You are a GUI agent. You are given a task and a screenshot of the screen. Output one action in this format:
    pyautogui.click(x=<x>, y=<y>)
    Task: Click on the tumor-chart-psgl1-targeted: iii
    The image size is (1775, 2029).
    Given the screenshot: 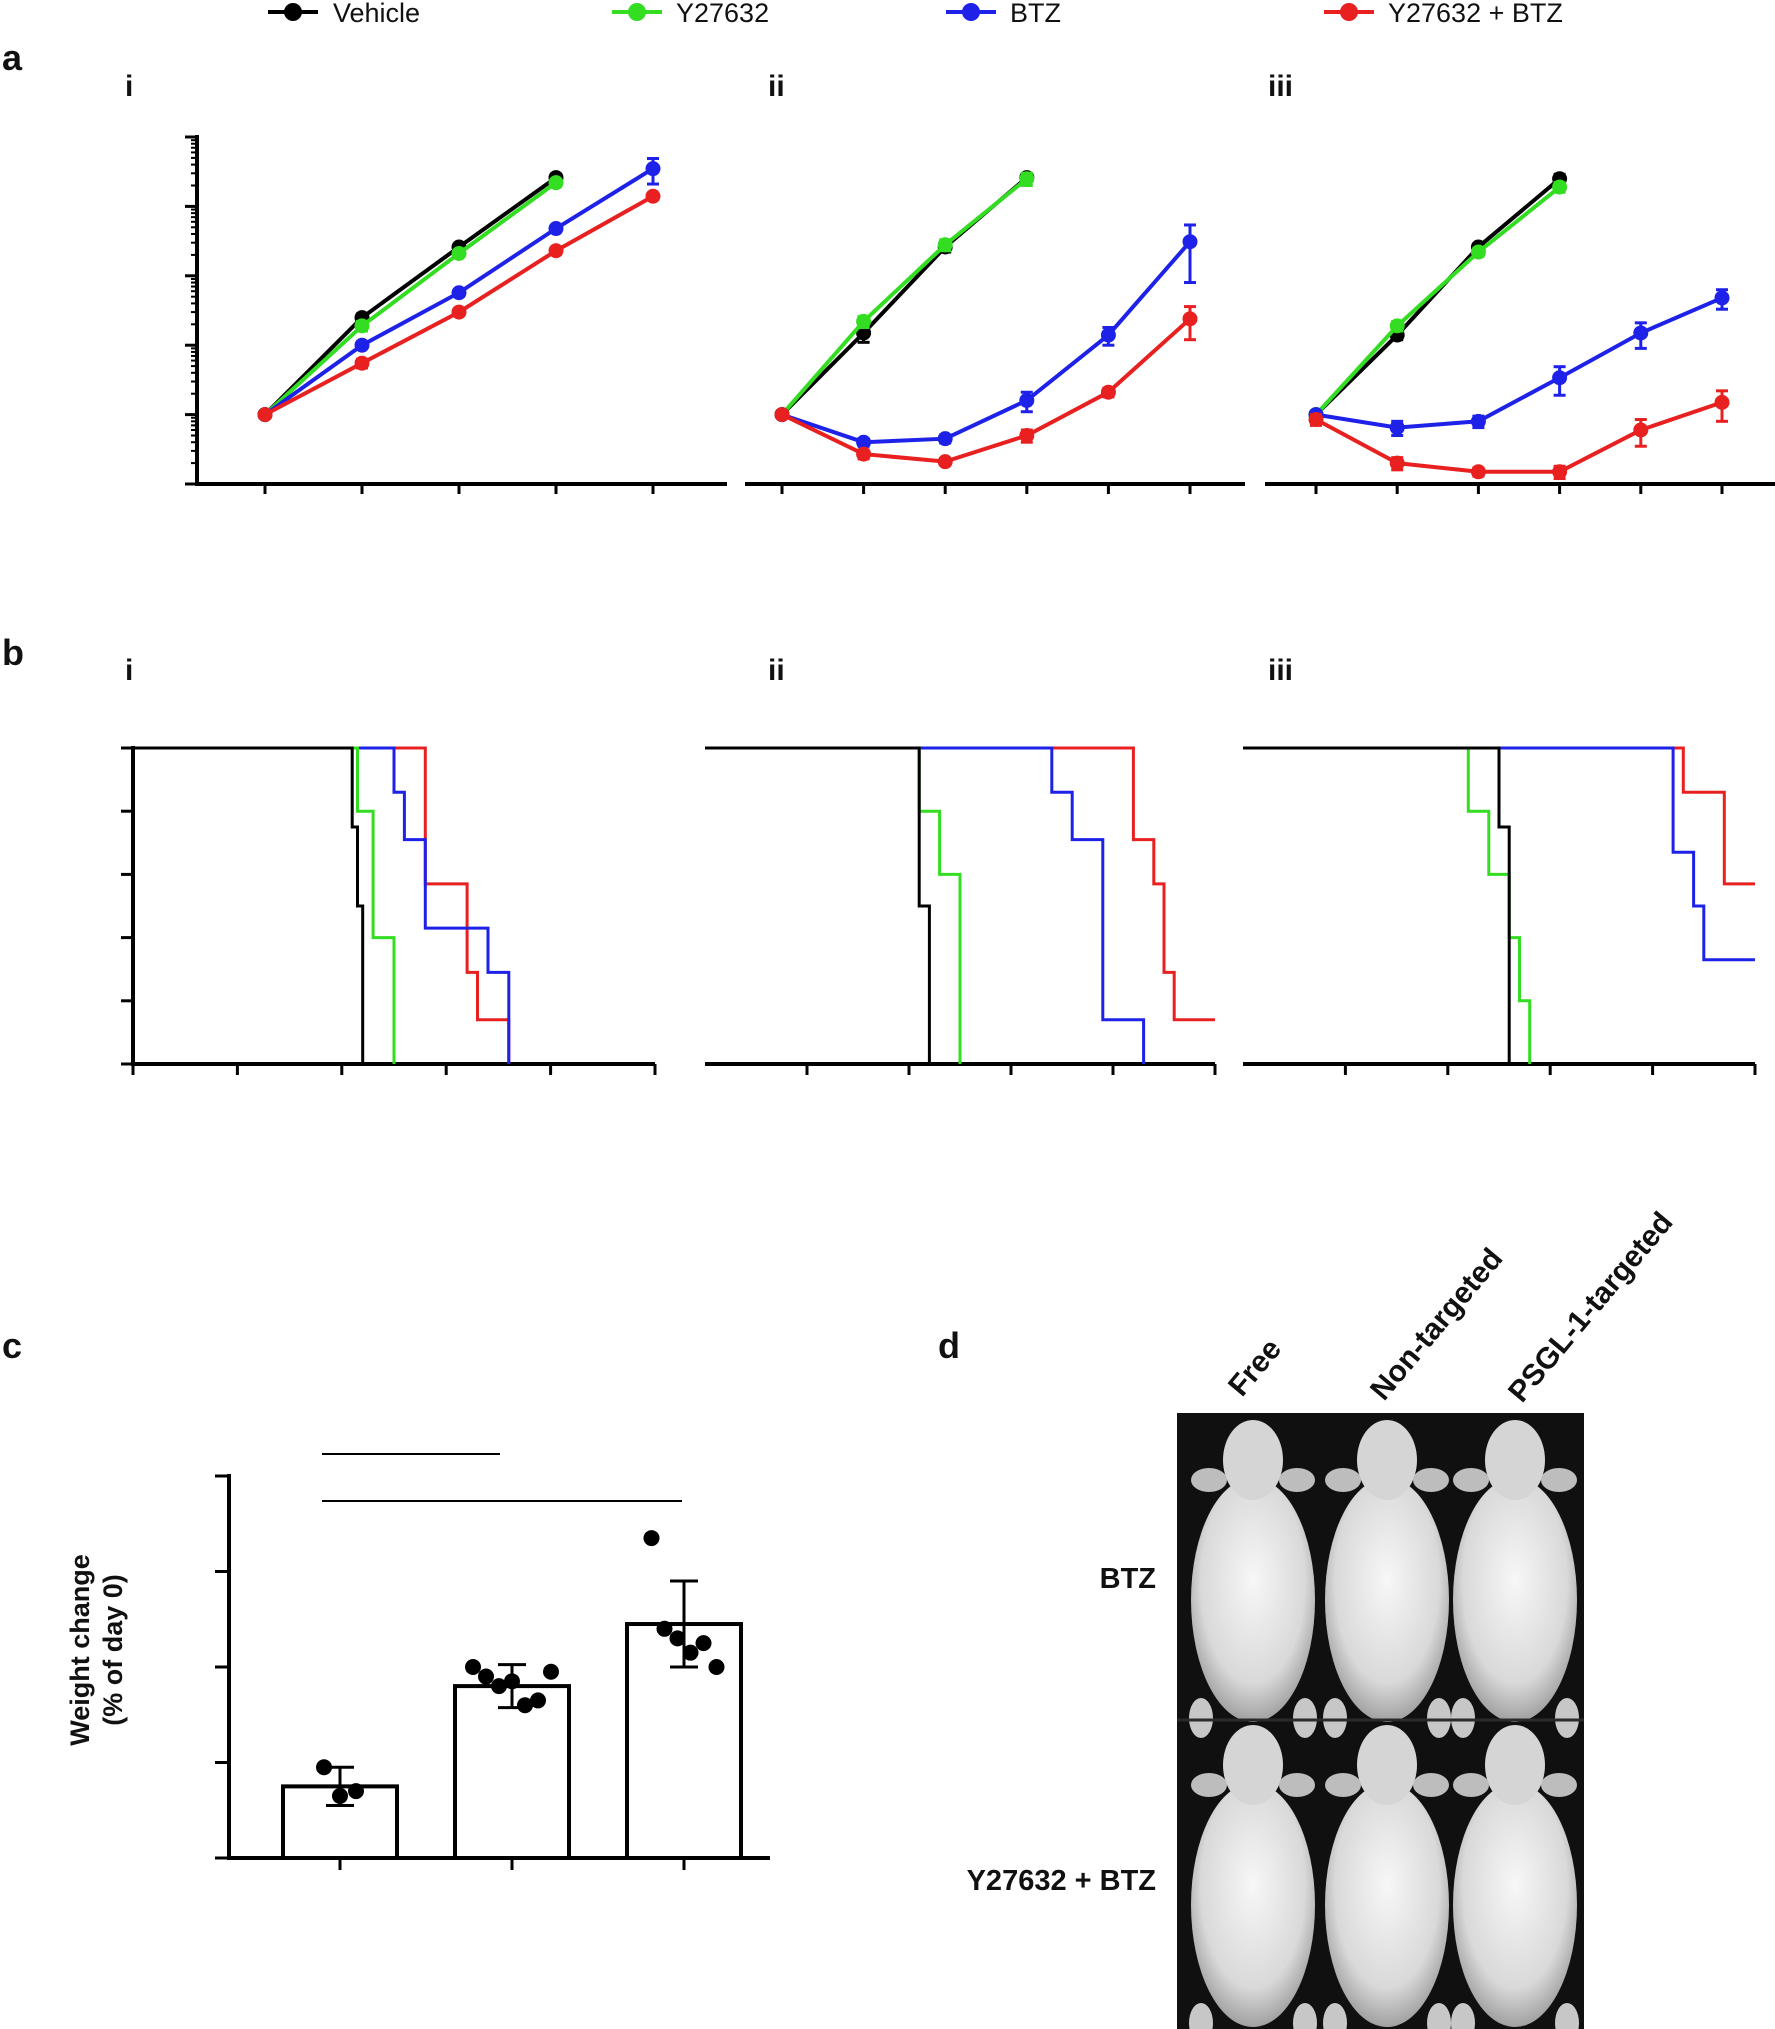 What is the action you would take?
    pyautogui.click(x=1520, y=282)
    